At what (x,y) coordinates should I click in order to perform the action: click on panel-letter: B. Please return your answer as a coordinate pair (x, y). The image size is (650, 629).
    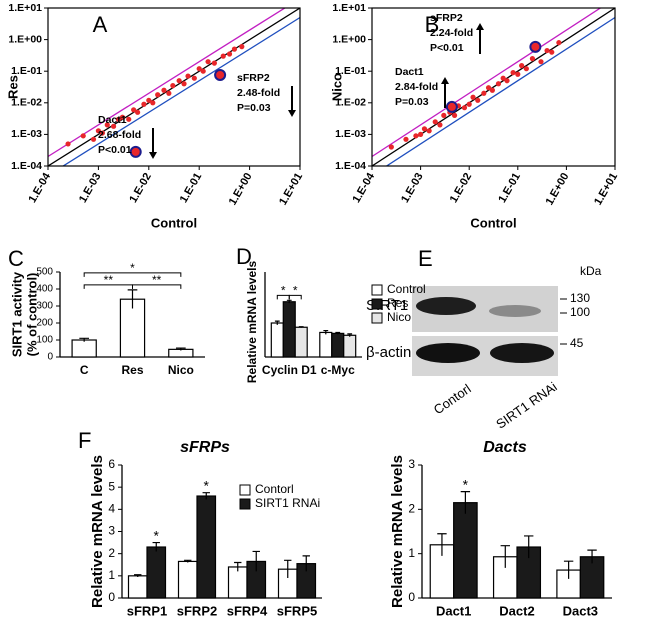
    Looking at the image, I should click on (432, 24).